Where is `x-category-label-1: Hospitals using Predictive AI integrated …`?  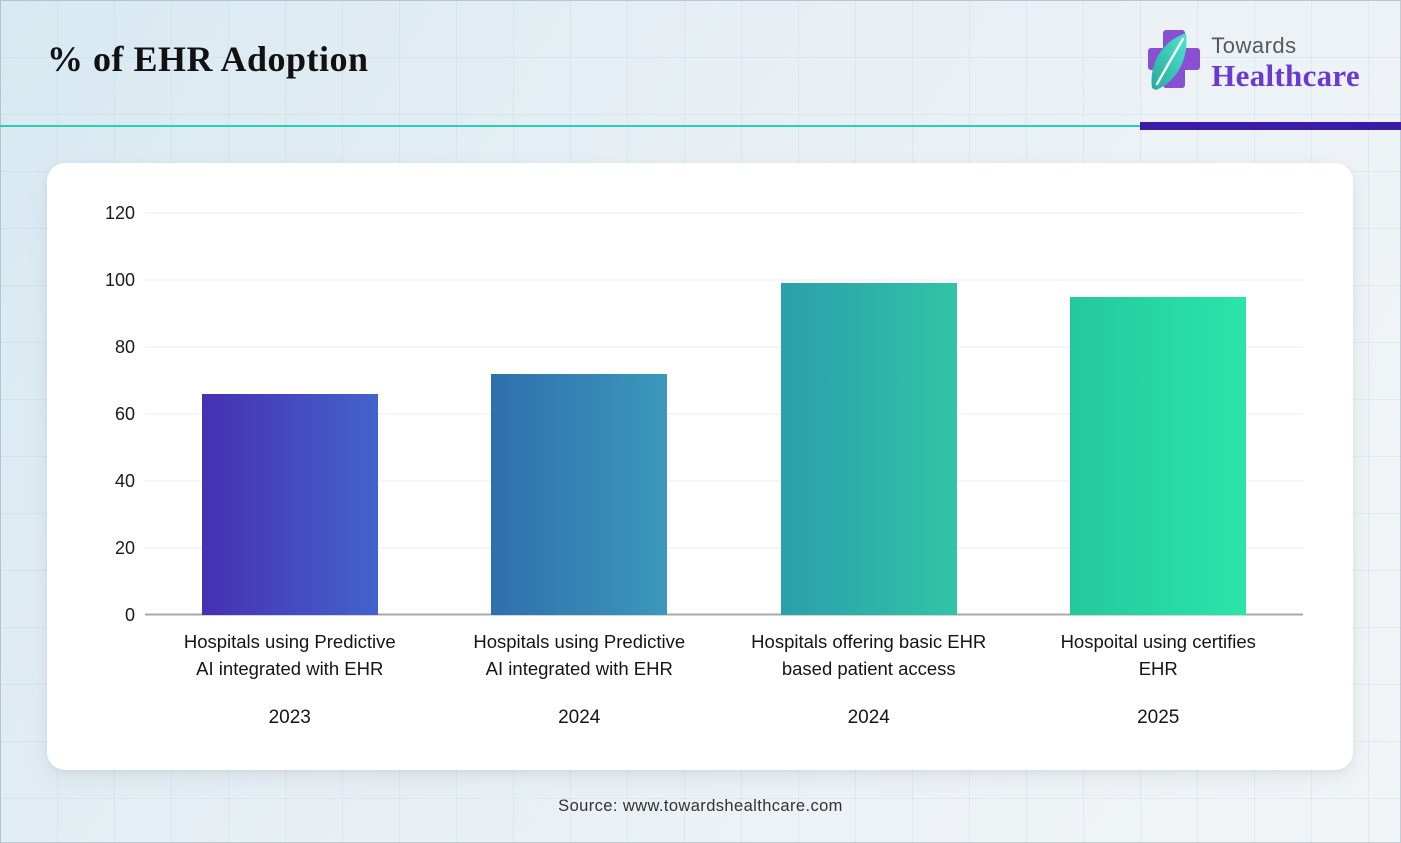 x-category-label-1: Hospitals using Predictive AI integrated … is located at coordinates (289, 655).